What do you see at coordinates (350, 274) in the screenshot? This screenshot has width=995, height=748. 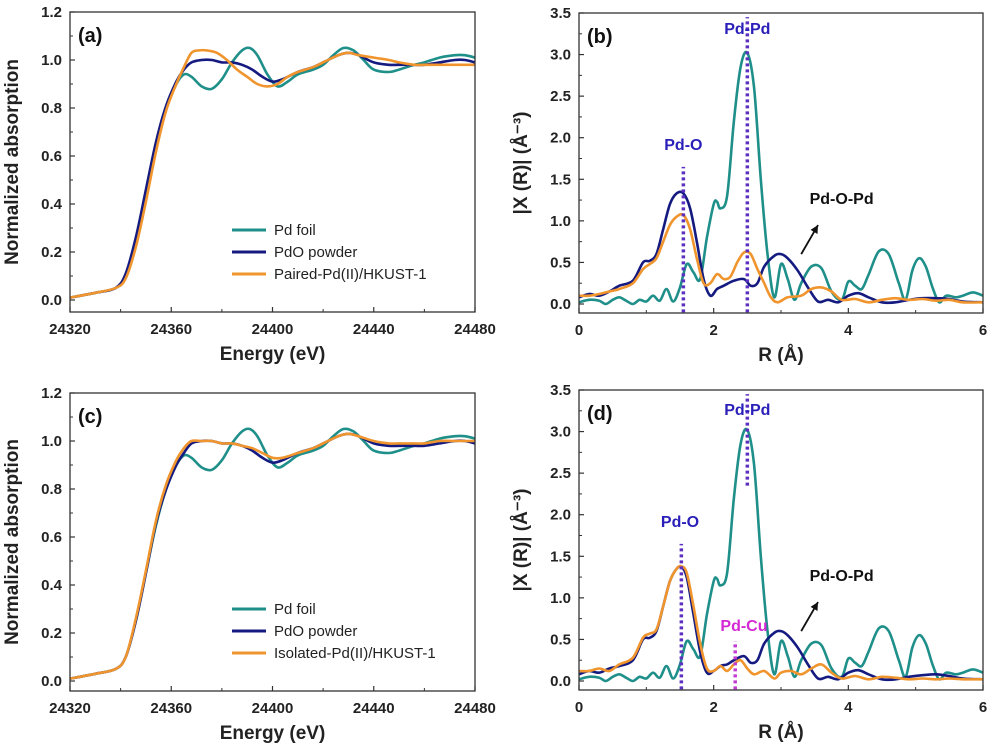 I see `legend-entry: Paired-Pd(II)/HKUST-1` at bounding box center [350, 274].